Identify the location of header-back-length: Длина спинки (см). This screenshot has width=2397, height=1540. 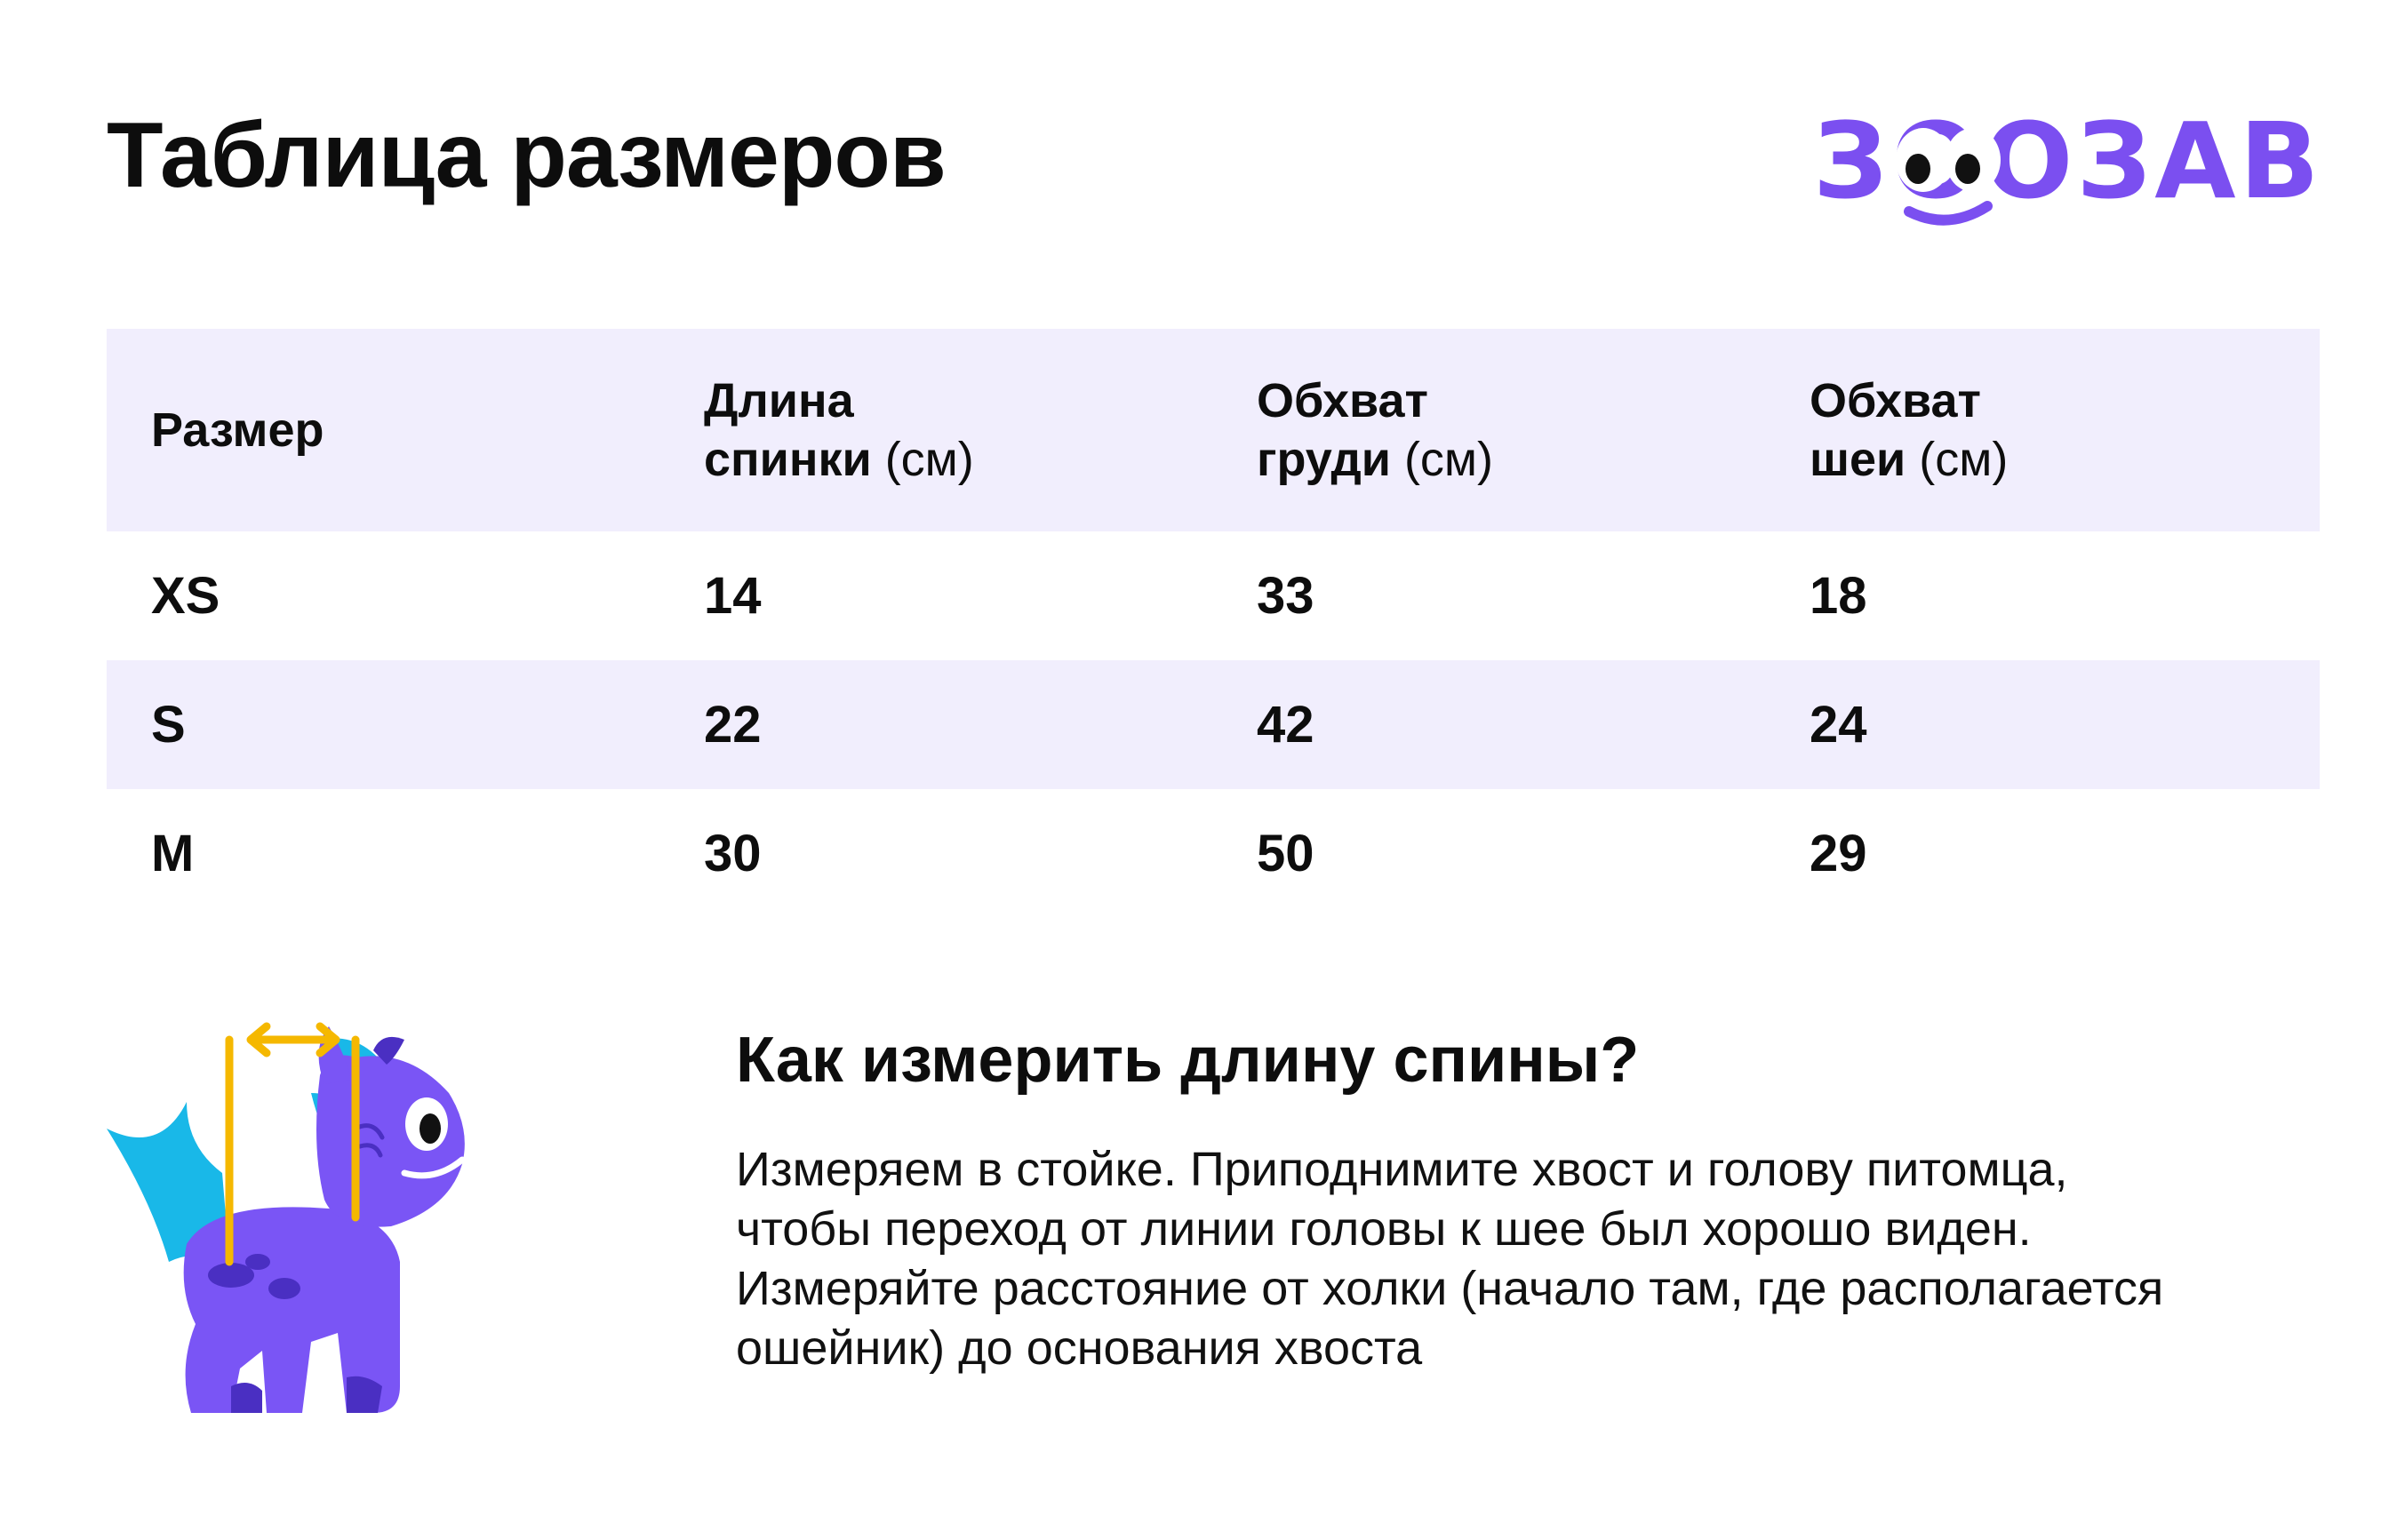
(935, 430).